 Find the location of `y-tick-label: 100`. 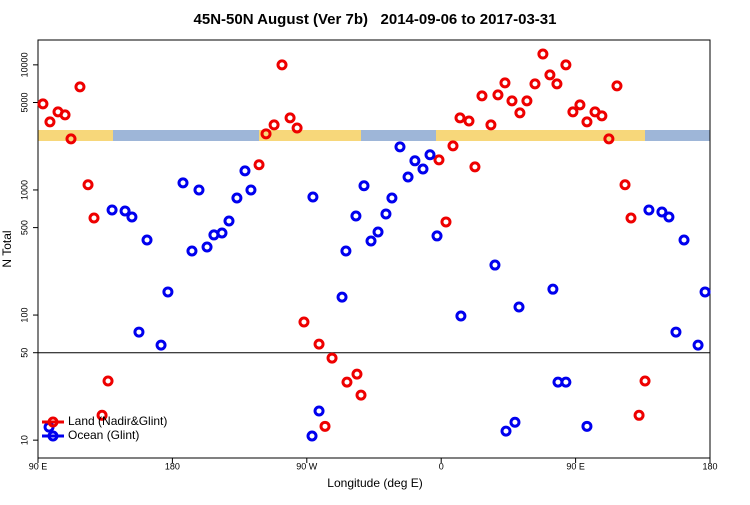

y-tick-label: 100 is located at coordinates (24, 315).